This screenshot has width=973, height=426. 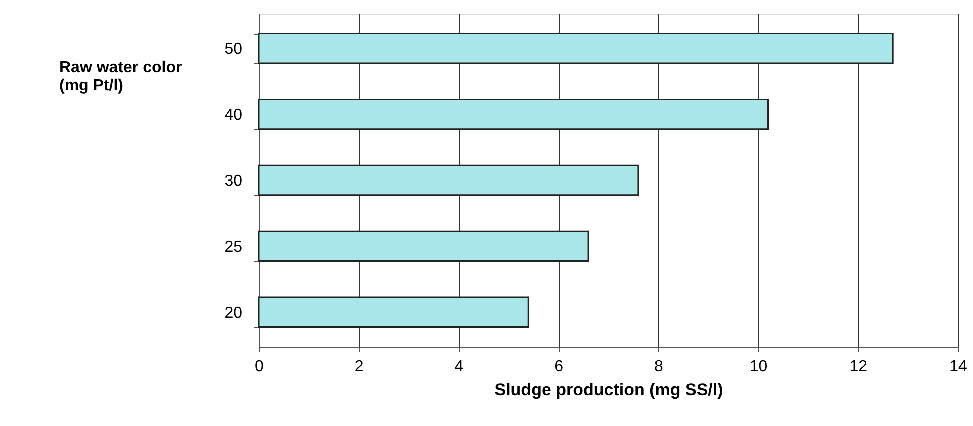 What do you see at coordinates (259, 367) in the screenshot?
I see `x-tick-label: 0` at bounding box center [259, 367].